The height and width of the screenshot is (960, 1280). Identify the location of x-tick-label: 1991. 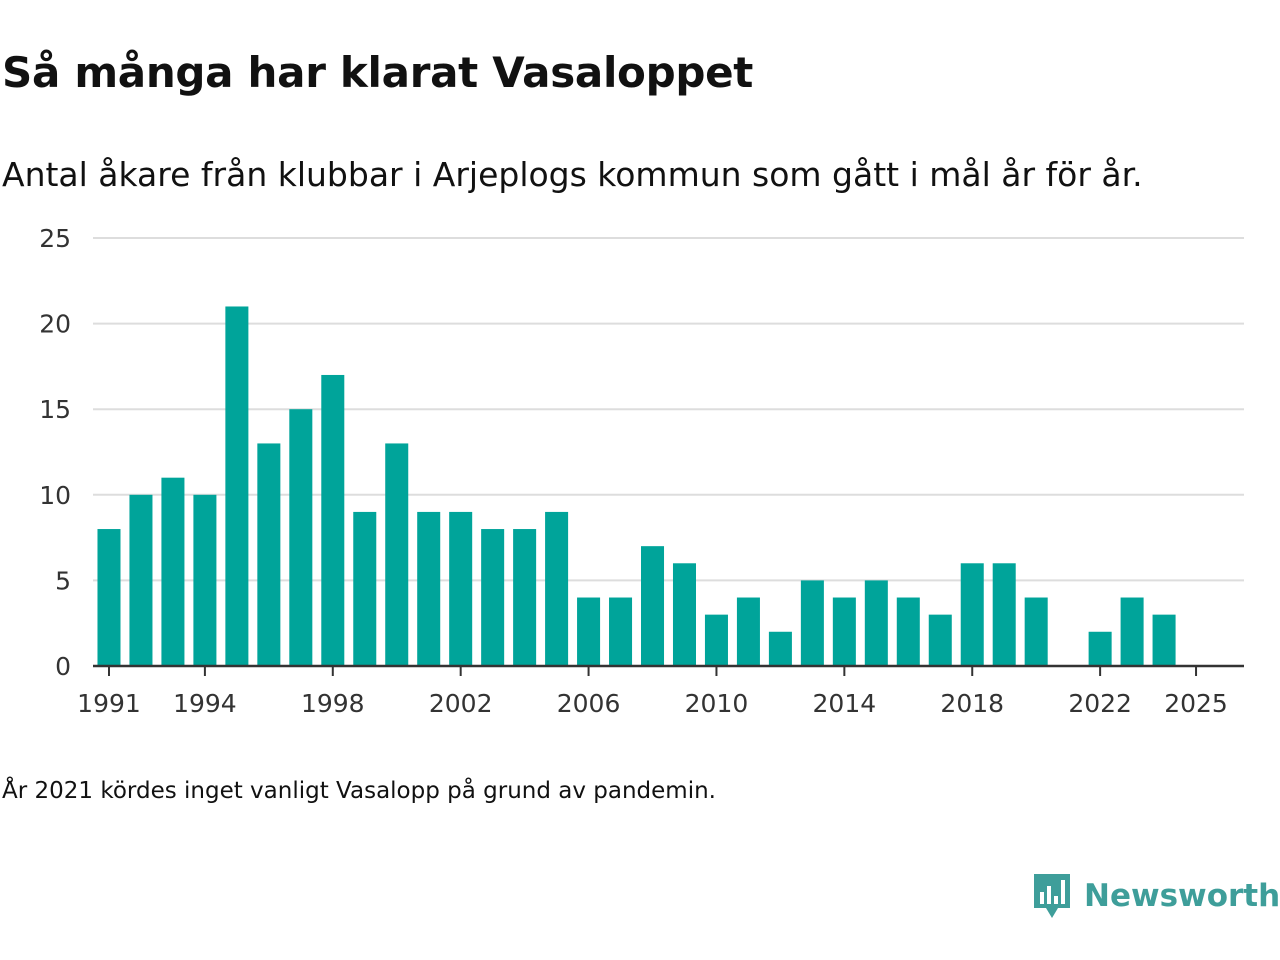
(109, 703).